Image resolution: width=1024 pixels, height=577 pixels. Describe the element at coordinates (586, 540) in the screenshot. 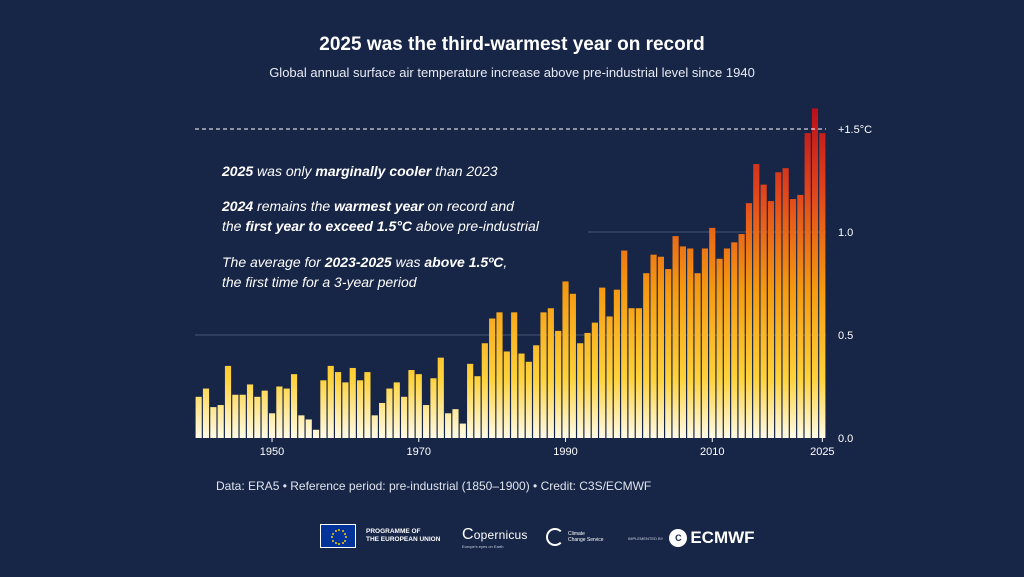

I see `c3s-line-2: Change Service` at that location.